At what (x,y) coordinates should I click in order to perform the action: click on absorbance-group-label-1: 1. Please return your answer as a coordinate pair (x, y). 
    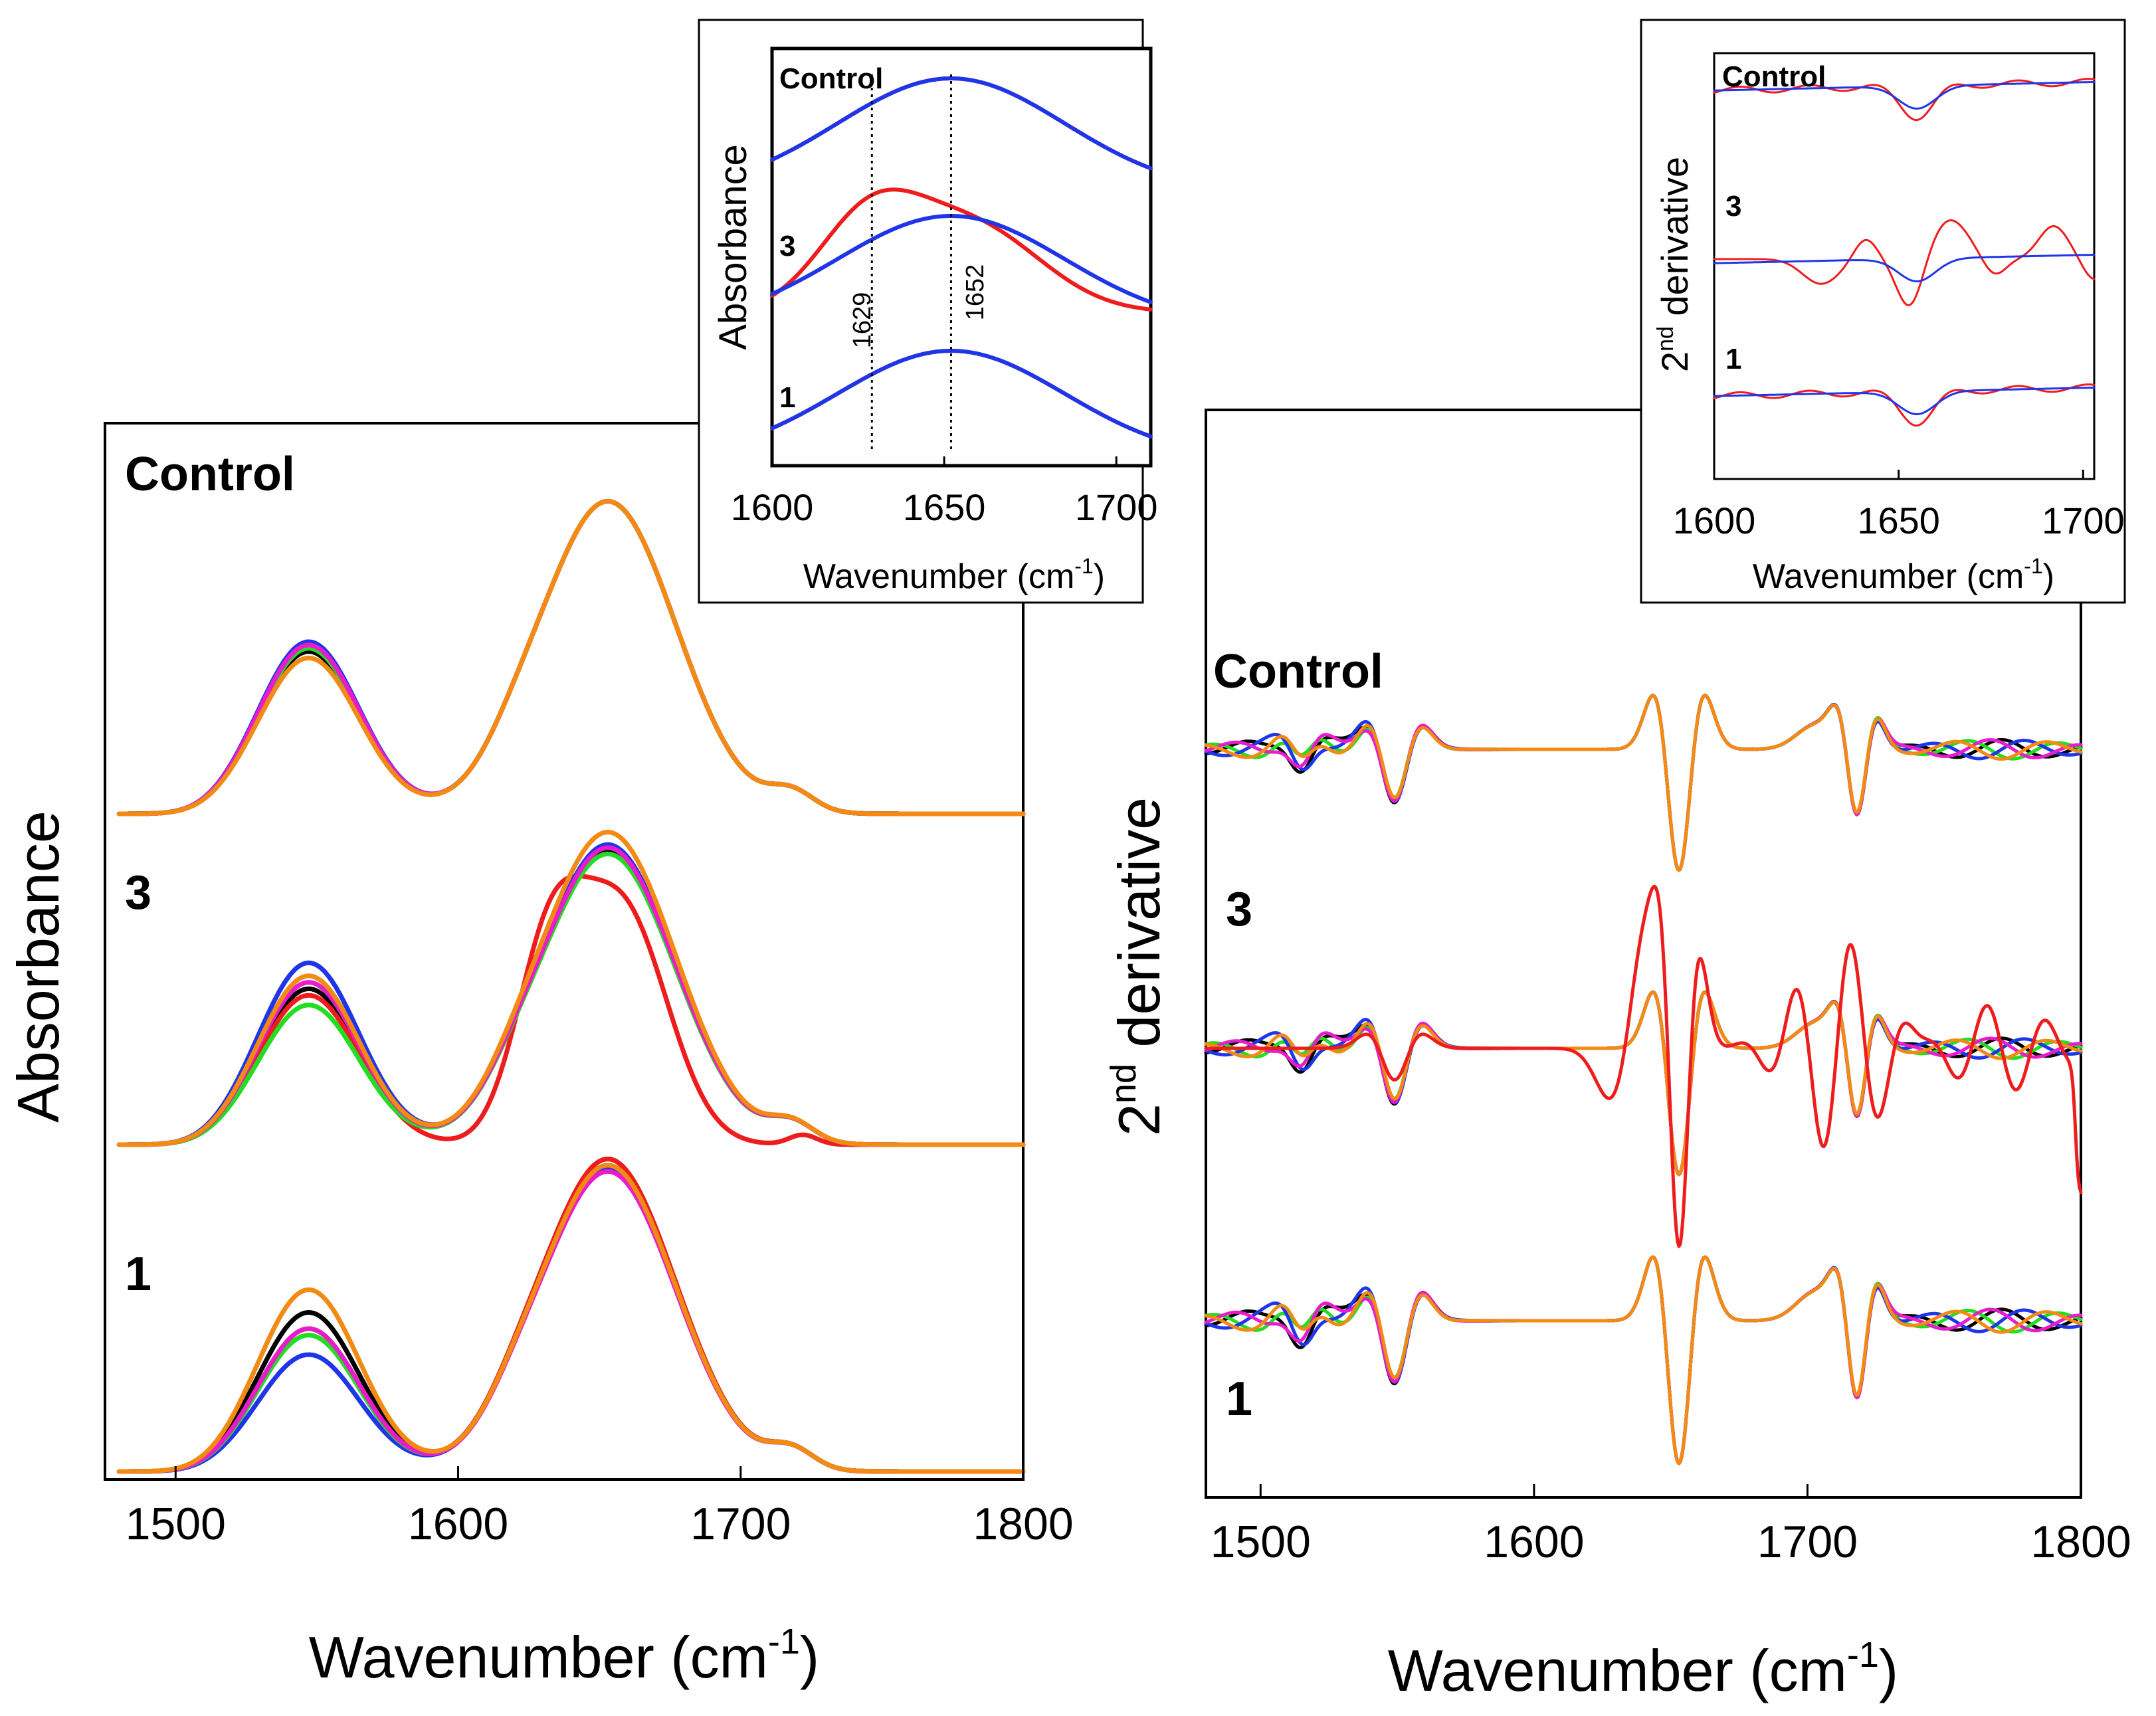
    Looking at the image, I should click on (138, 1274).